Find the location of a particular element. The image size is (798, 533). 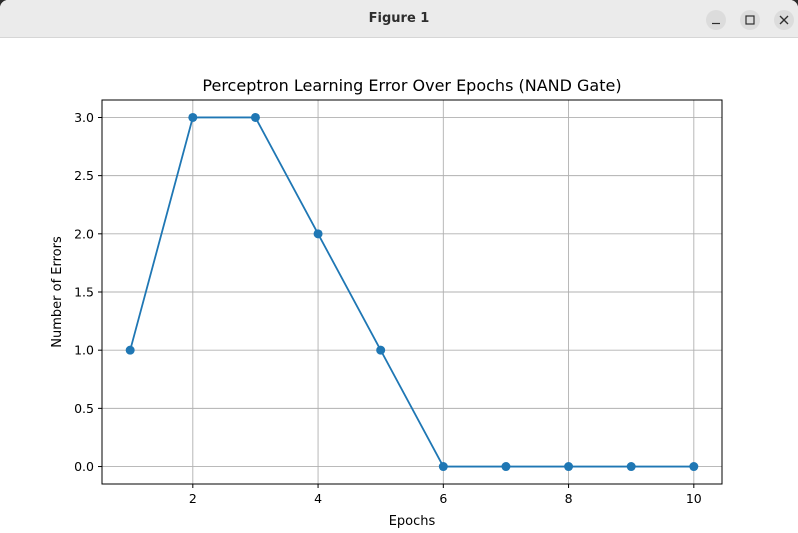

minimize-icon is located at coordinates (716, 23).